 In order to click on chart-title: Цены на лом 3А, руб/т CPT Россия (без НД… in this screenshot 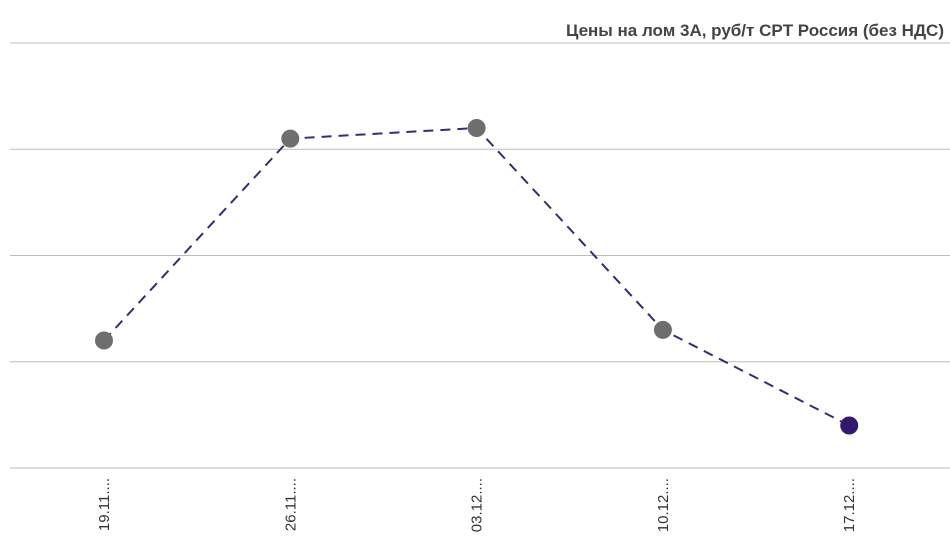, I will do `click(755, 30)`.